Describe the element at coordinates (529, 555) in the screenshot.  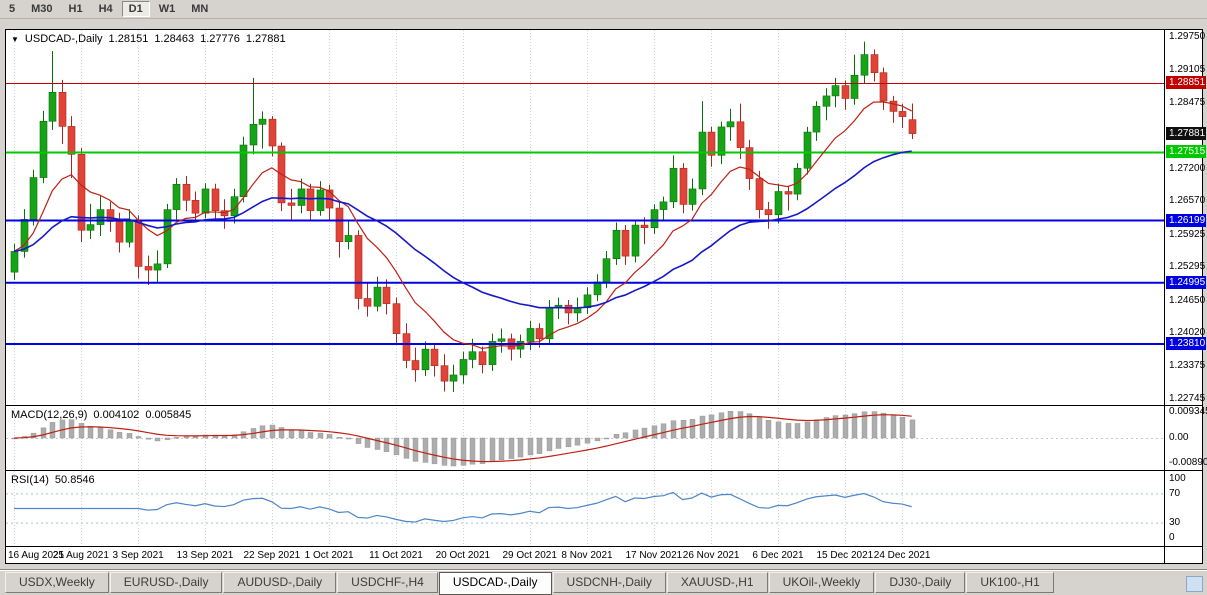
I see `time-scale-label: 29 Oct 2021` at that location.